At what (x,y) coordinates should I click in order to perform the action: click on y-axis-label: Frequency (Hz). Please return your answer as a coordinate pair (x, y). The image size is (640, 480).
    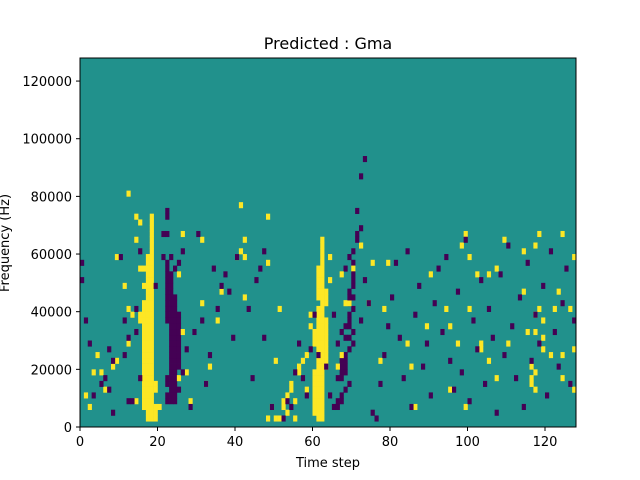
    Looking at the image, I should click on (6, 243).